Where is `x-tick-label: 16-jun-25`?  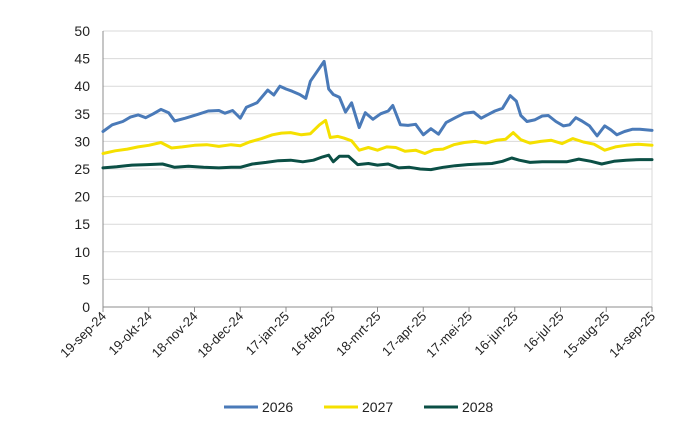
x-tick-label: 16-jun-25 is located at coordinates (495, 333).